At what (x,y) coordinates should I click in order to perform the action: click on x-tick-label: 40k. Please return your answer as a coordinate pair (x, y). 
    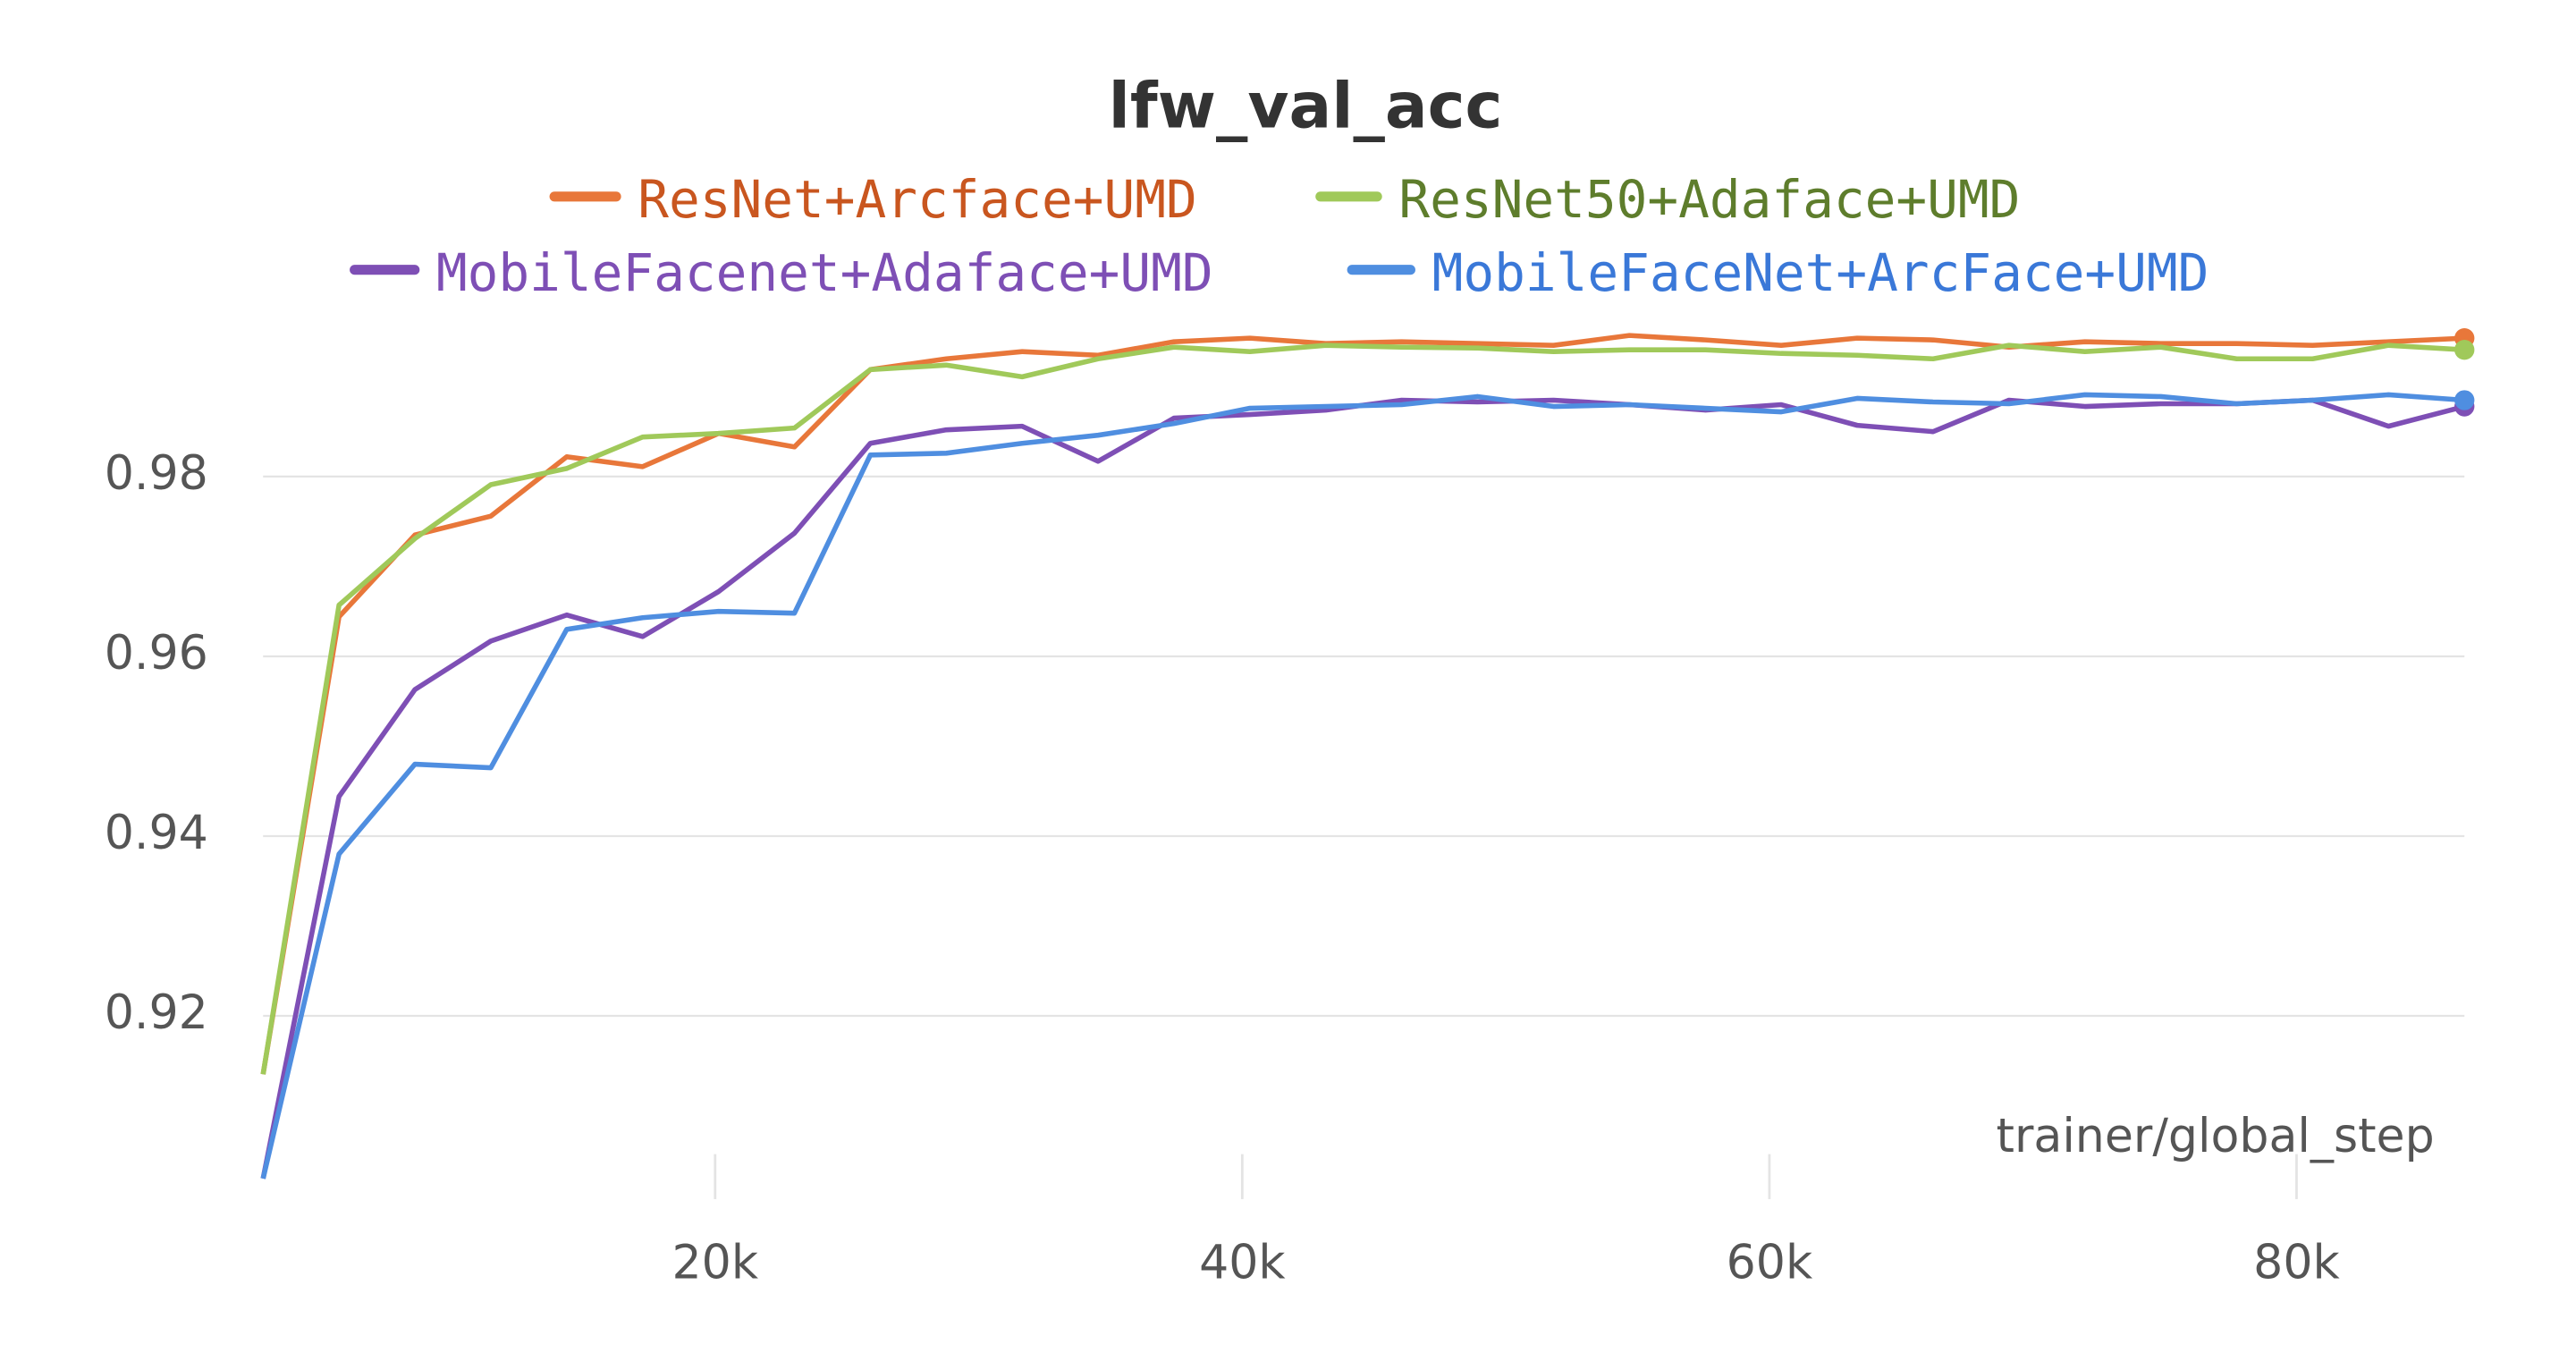
    Looking at the image, I should click on (1242, 1263).